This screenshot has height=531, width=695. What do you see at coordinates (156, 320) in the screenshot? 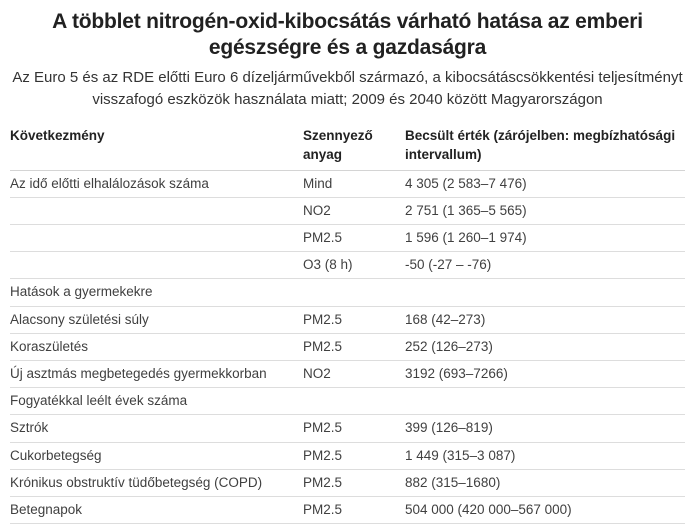
I see `consequence-cell: Alacsony születési súly` at bounding box center [156, 320].